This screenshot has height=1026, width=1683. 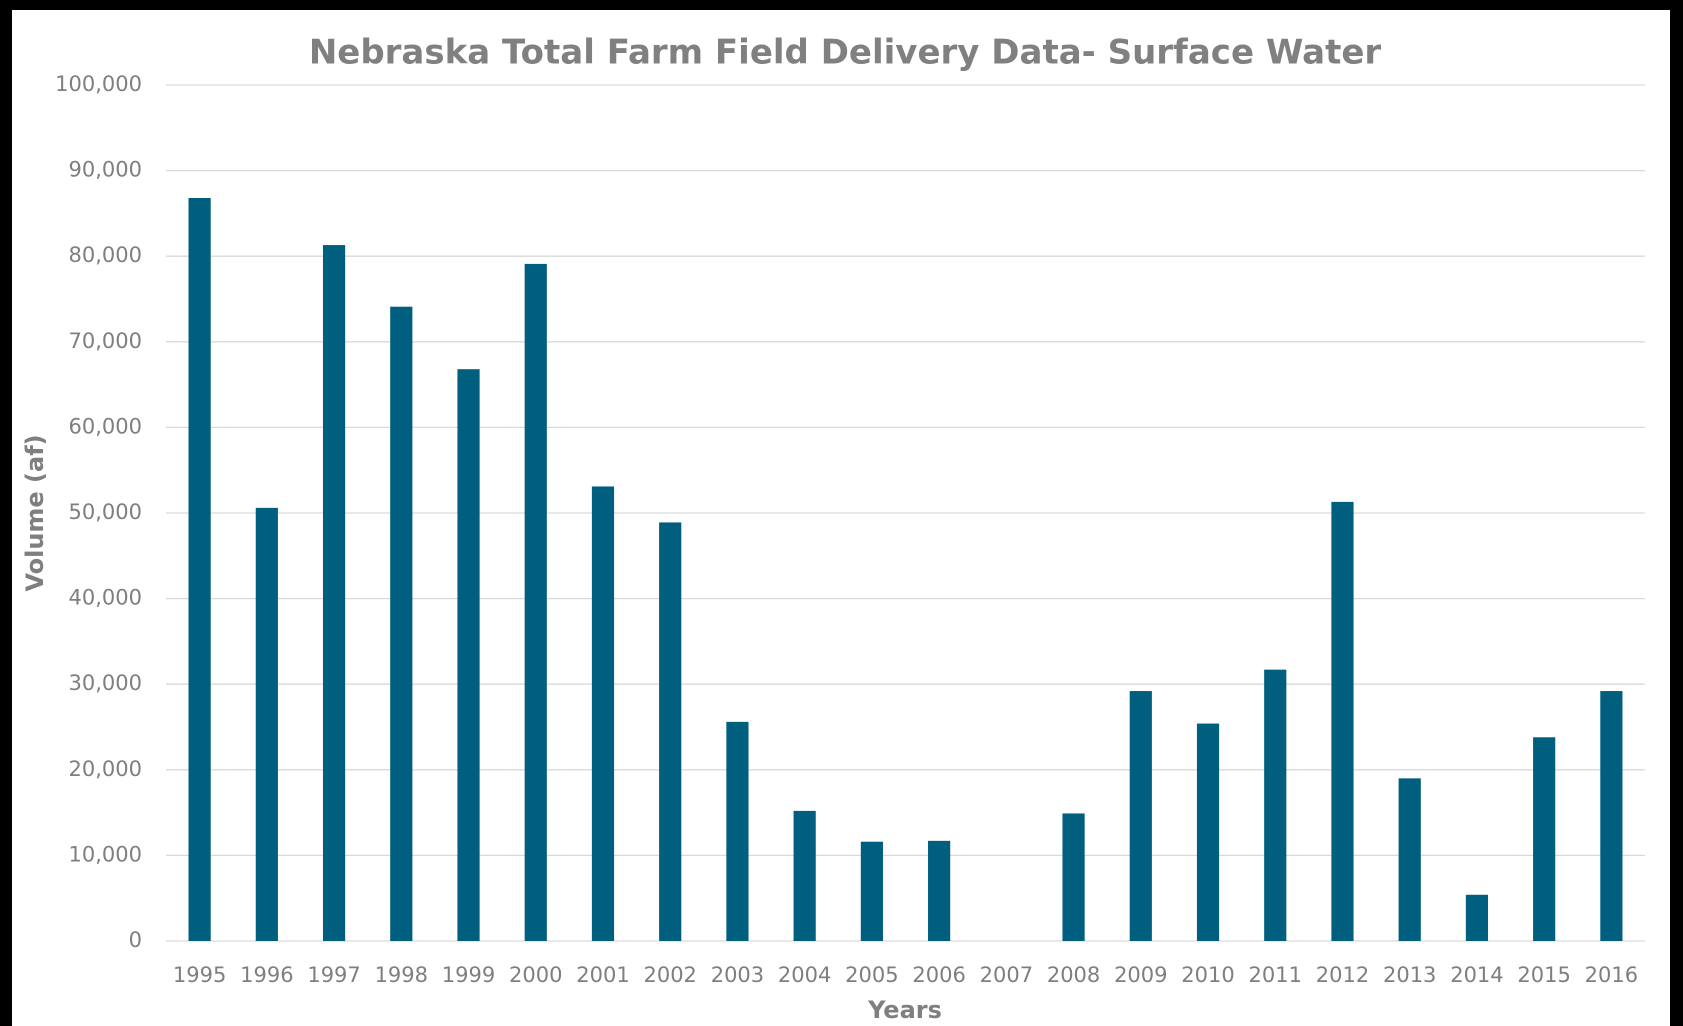 What do you see at coordinates (804, 975) in the screenshot?
I see `x-tick-label: 2004` at bounding box center [804, 975].